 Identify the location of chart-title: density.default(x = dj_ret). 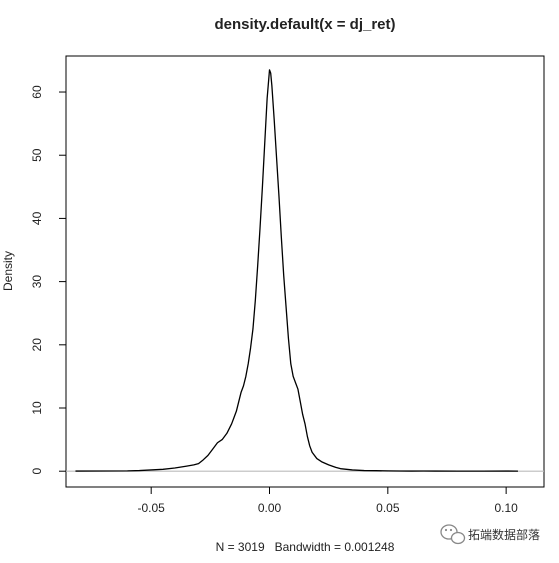
(304, 24).